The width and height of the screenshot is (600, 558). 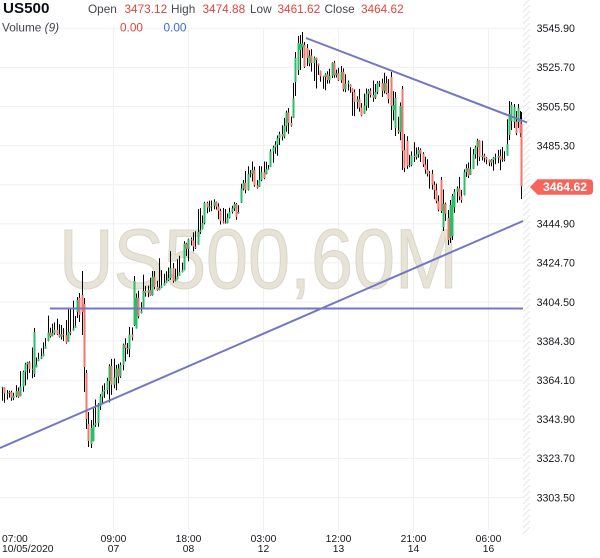 I want to click on svg-text: 3444.90, so click(x=556, y=225).